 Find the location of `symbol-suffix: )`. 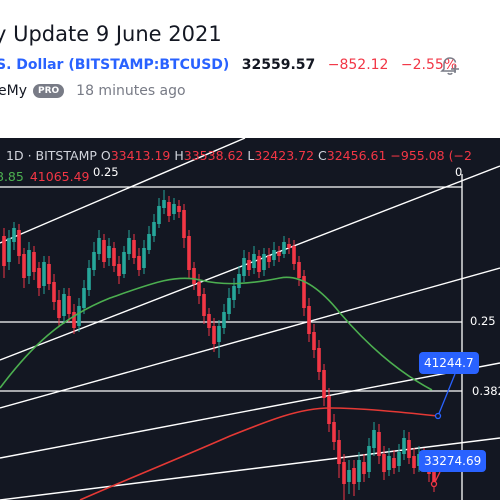

symbol-suffix: ) is located at coordinates (226, 65).